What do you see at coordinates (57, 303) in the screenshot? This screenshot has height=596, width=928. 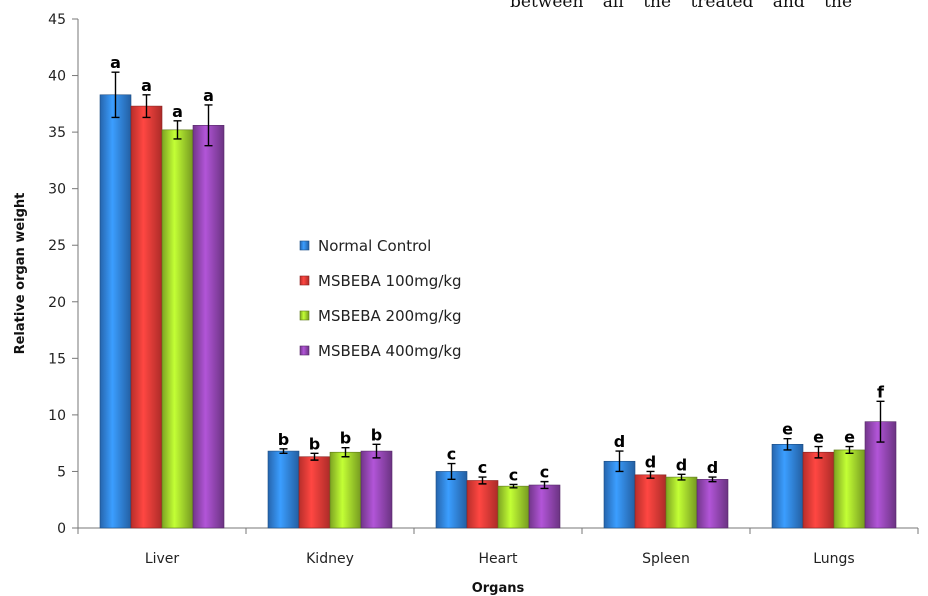 I see `y-tick-label: 20` at bounding box center [57, 303].